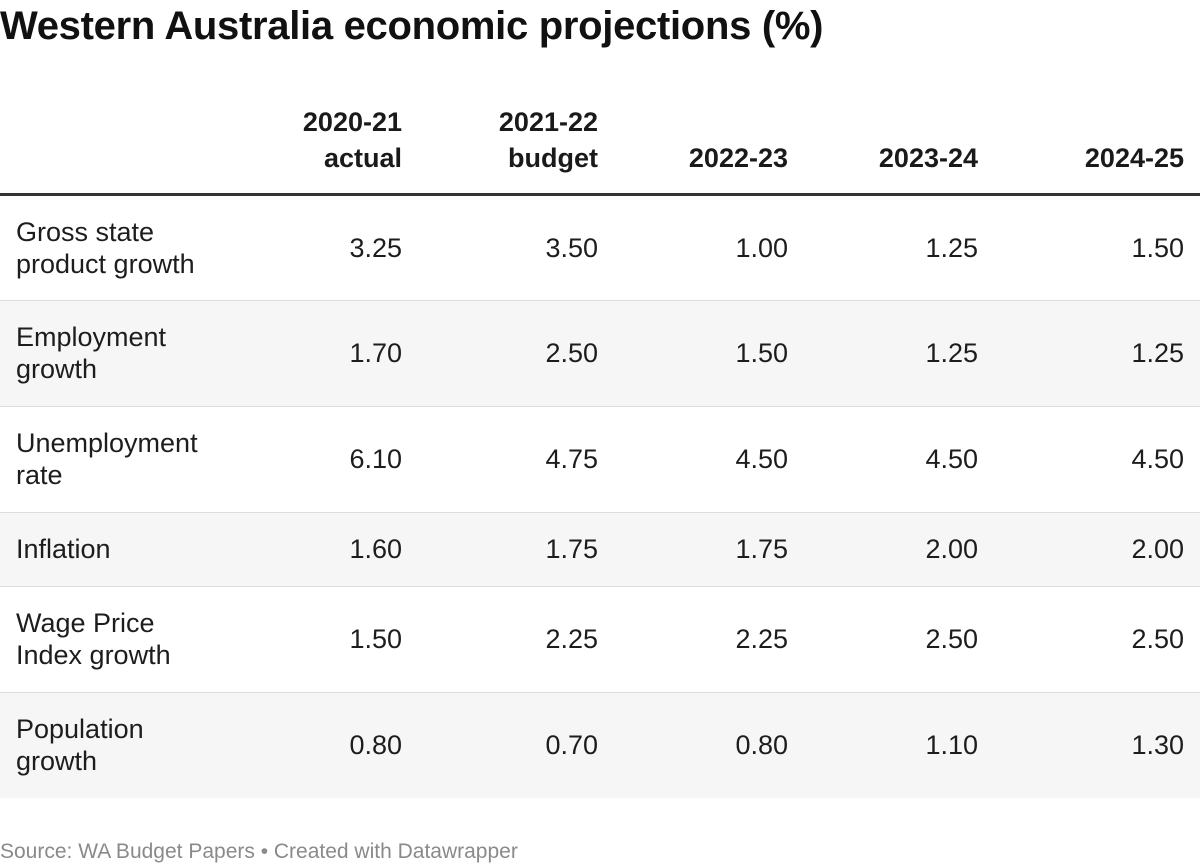 The image size is (1200, 866). Describe the element at coordinates (114, 744) in the screenshot. I see `row-label: Population growth` at that location.